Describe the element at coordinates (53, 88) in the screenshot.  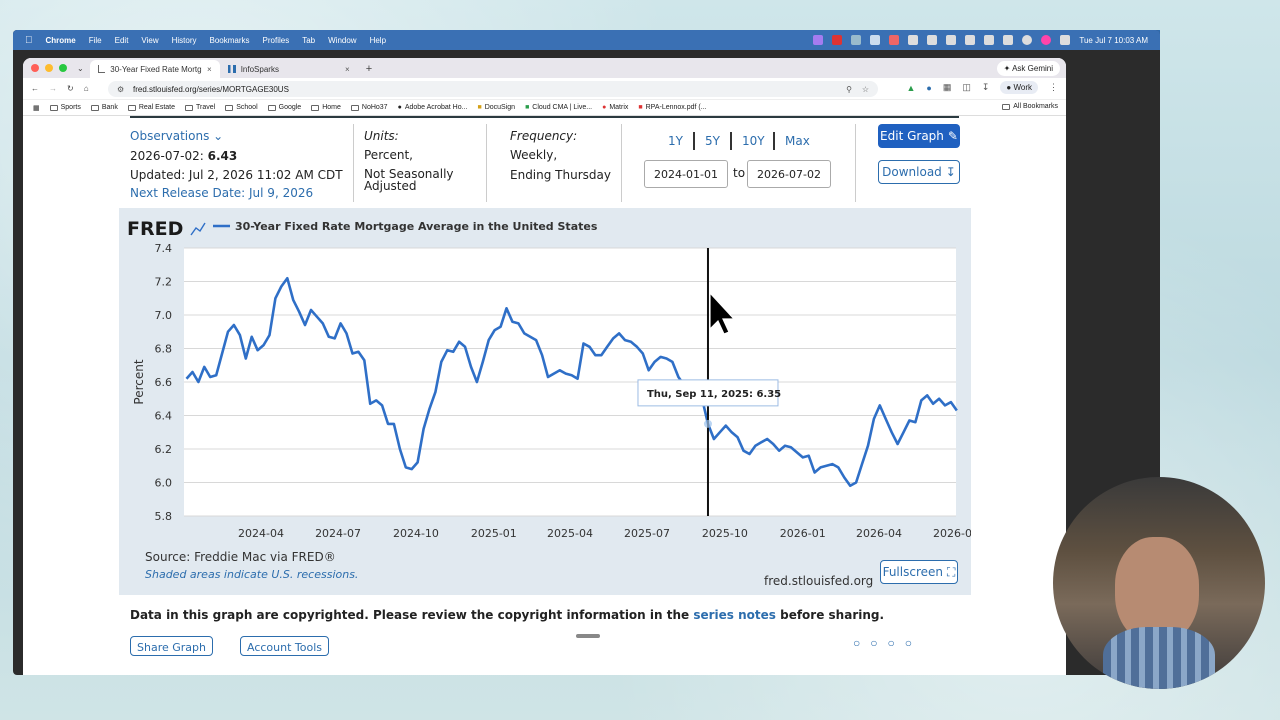
I see `forward-icon: →` at that location.